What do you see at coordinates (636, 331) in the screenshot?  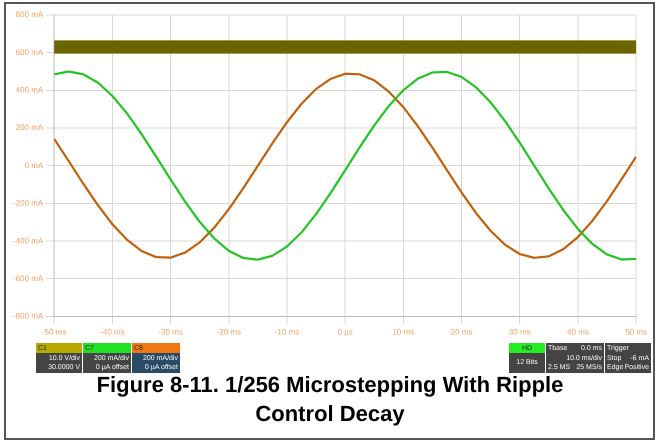 I see `x-tick-label: 50 ms` at bounding box center [636, 331].